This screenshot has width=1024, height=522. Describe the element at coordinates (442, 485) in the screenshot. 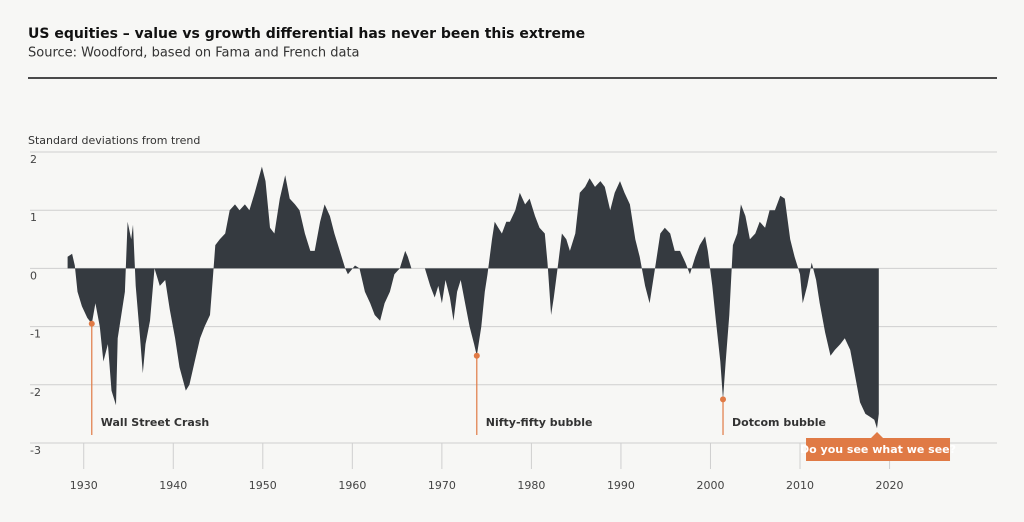

I see `x-tick-label: 1970` at that location.